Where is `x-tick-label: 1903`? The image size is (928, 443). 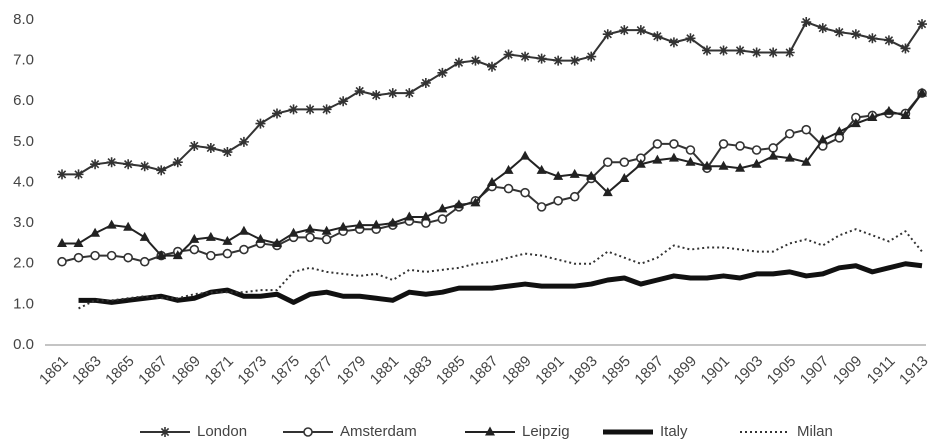
x-tick-label: 1903 is located at coordinates (749, 371).